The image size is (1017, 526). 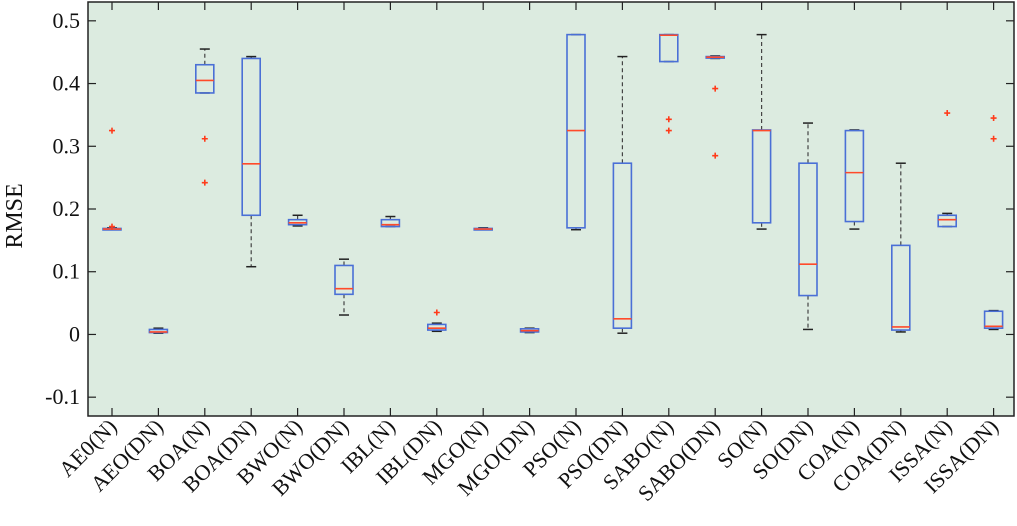 I want to click on box-BWO(N), so click(x=297, y=220).